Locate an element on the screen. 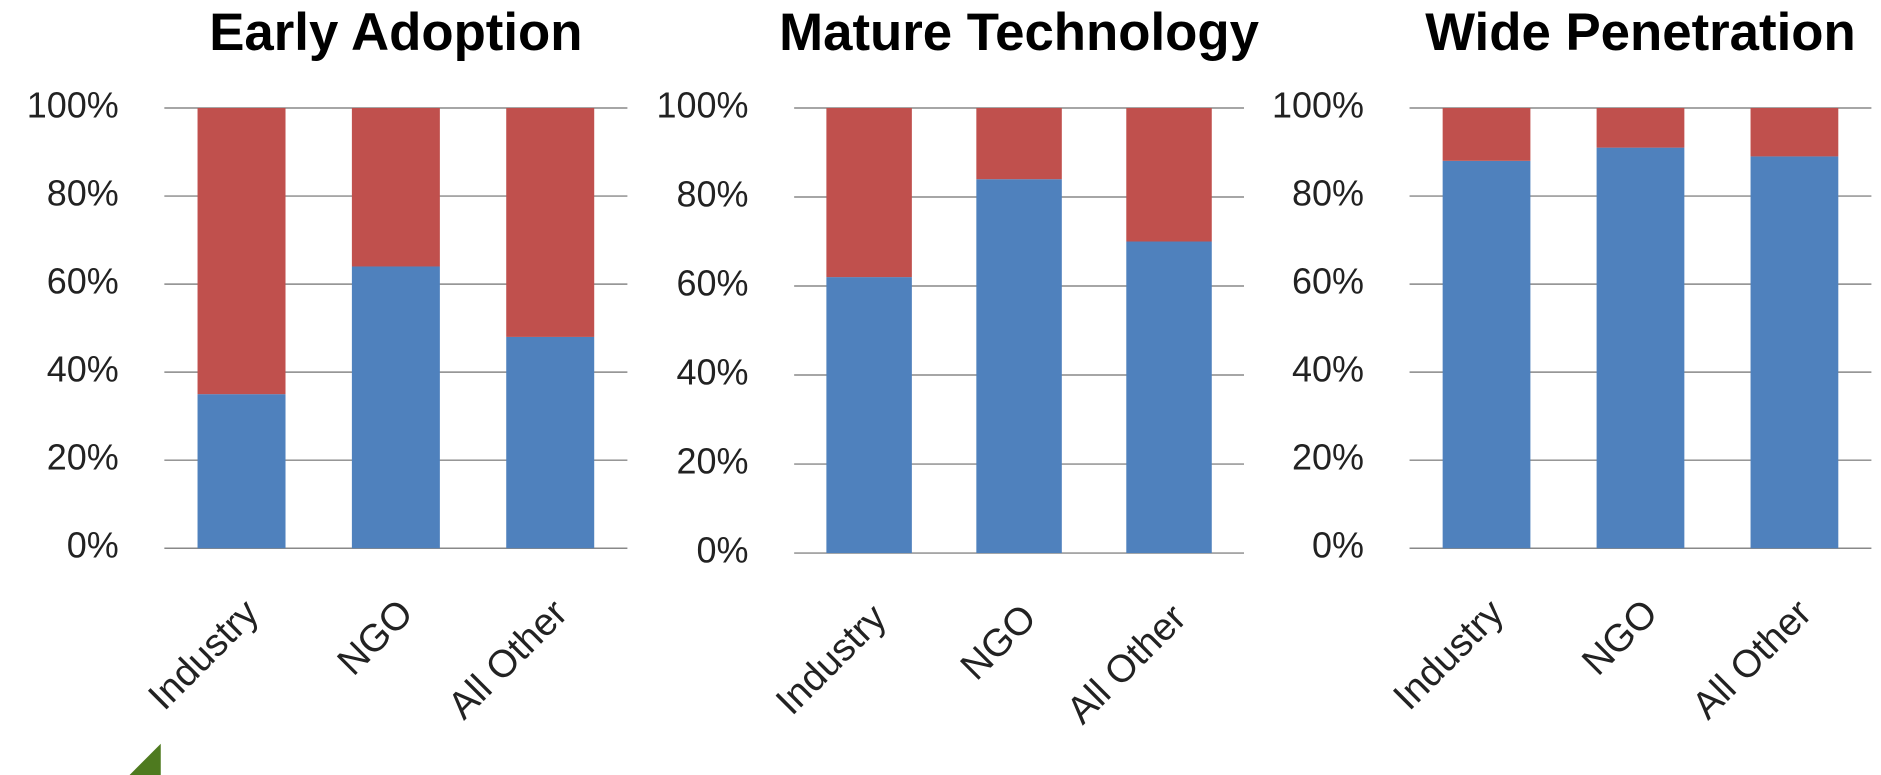 The height and width of the screenshot is (775, 1881). chart-title: Mature Technology is located at coordinates (1019, 32).